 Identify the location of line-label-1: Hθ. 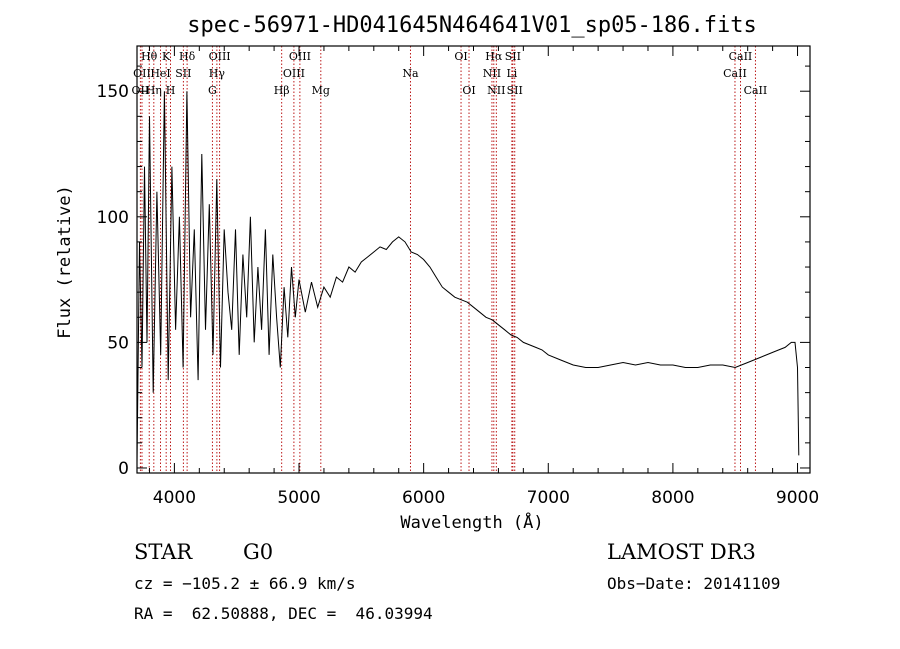
(149, 56).